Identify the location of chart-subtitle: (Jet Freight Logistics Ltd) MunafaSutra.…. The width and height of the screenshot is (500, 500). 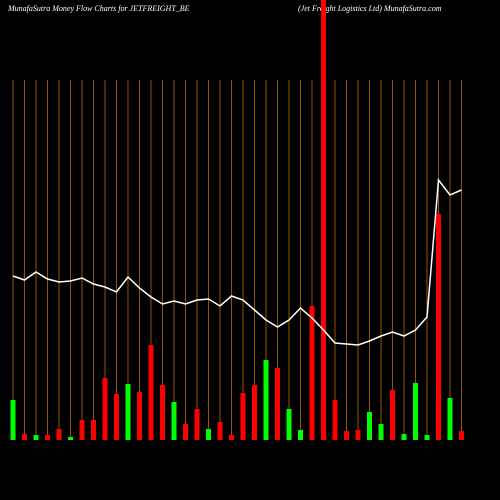
(370, 8).